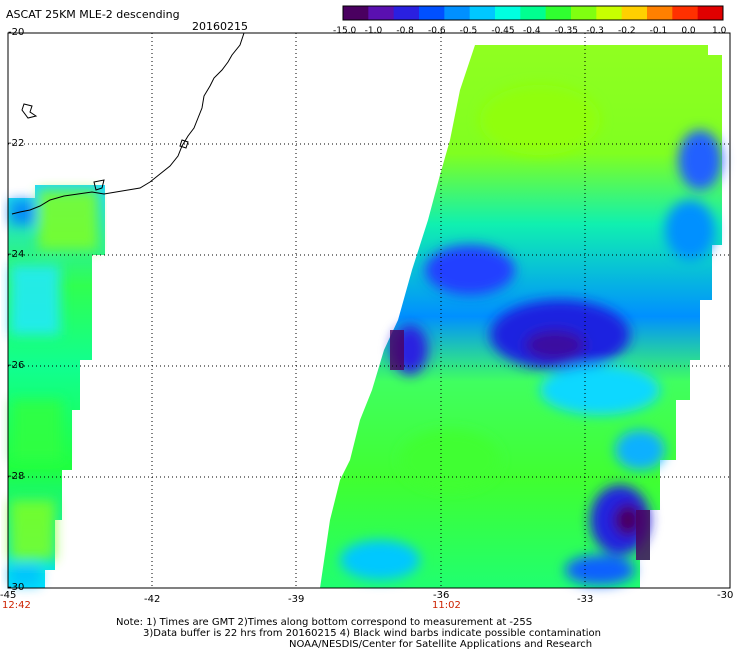 Image resolution: width=740 pixels, height=650 pixels. Describe the element at coordinates (16, 365) in the screenshot. I see `lat-tick-label: -26` at that location.